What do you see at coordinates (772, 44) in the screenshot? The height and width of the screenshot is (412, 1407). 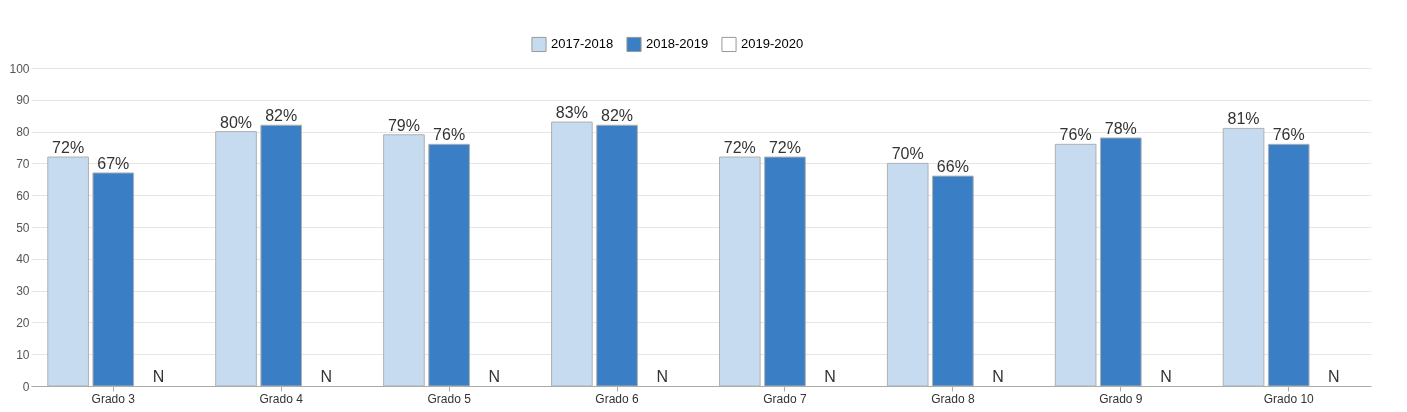 I see `legend-label: 2019-2020` at bounding box center [772, 44].